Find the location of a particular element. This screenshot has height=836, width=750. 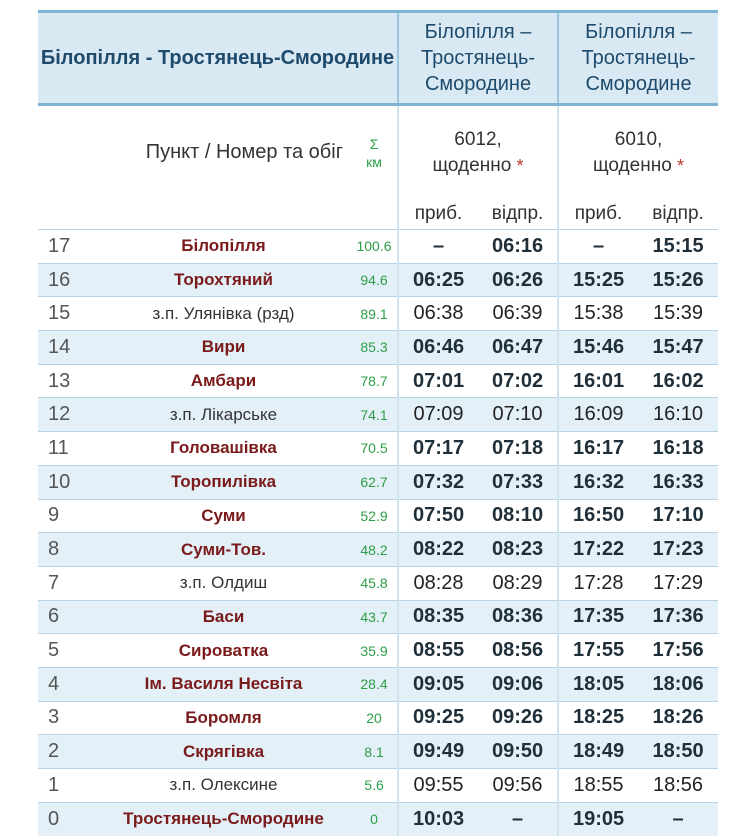

departure-6012: 07:18 is located at coordinates (518, 448).